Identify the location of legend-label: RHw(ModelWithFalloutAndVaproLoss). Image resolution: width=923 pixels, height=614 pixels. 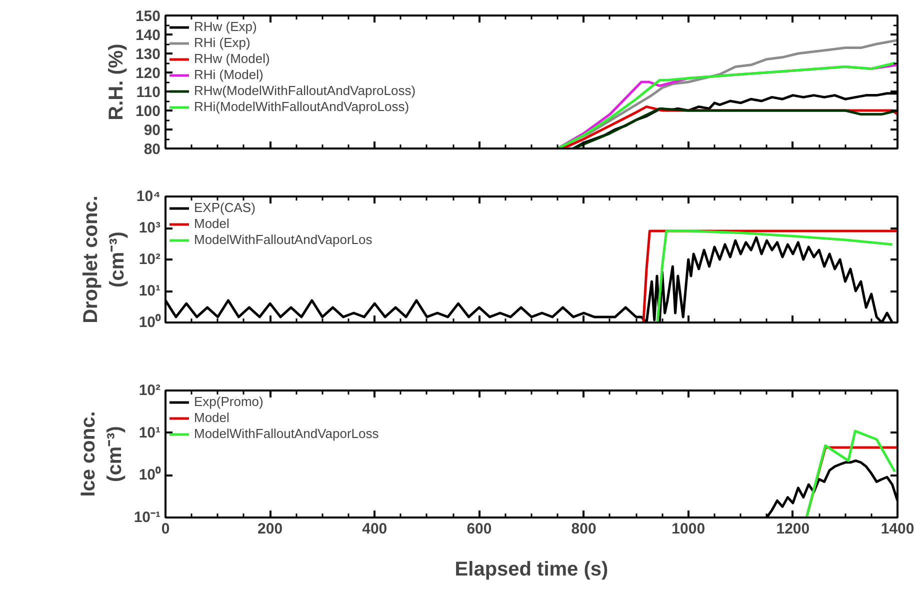
(305, 90).